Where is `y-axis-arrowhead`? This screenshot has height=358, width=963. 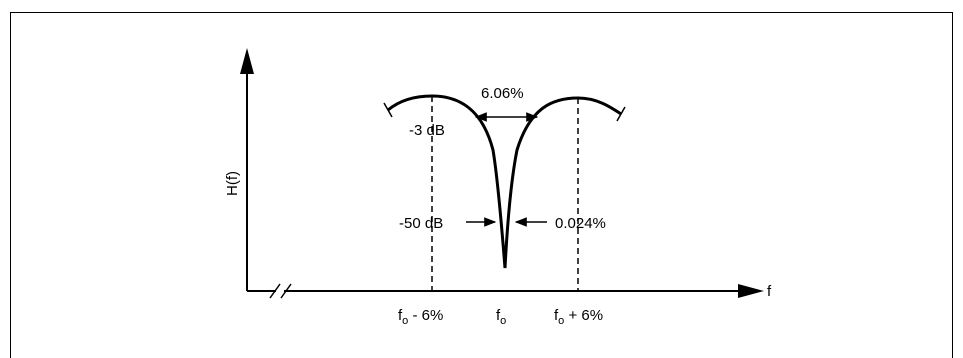
y-axis-arrowhead is located at coordinates (247, 61).